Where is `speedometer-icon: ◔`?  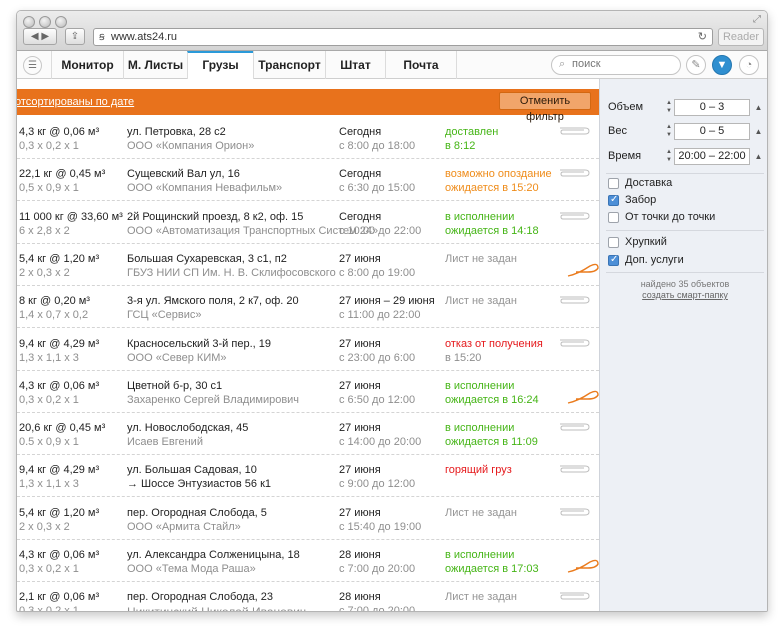
speedometer-icon: ◔ is located at coordinates (749, 65).